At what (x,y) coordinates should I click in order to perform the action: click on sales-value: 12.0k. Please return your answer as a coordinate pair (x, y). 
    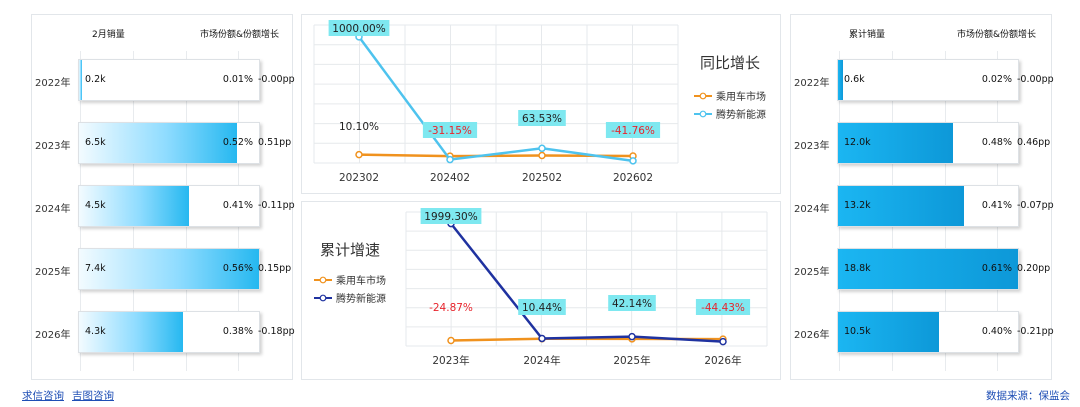
    Looking at the image, I should click on (857, 142).